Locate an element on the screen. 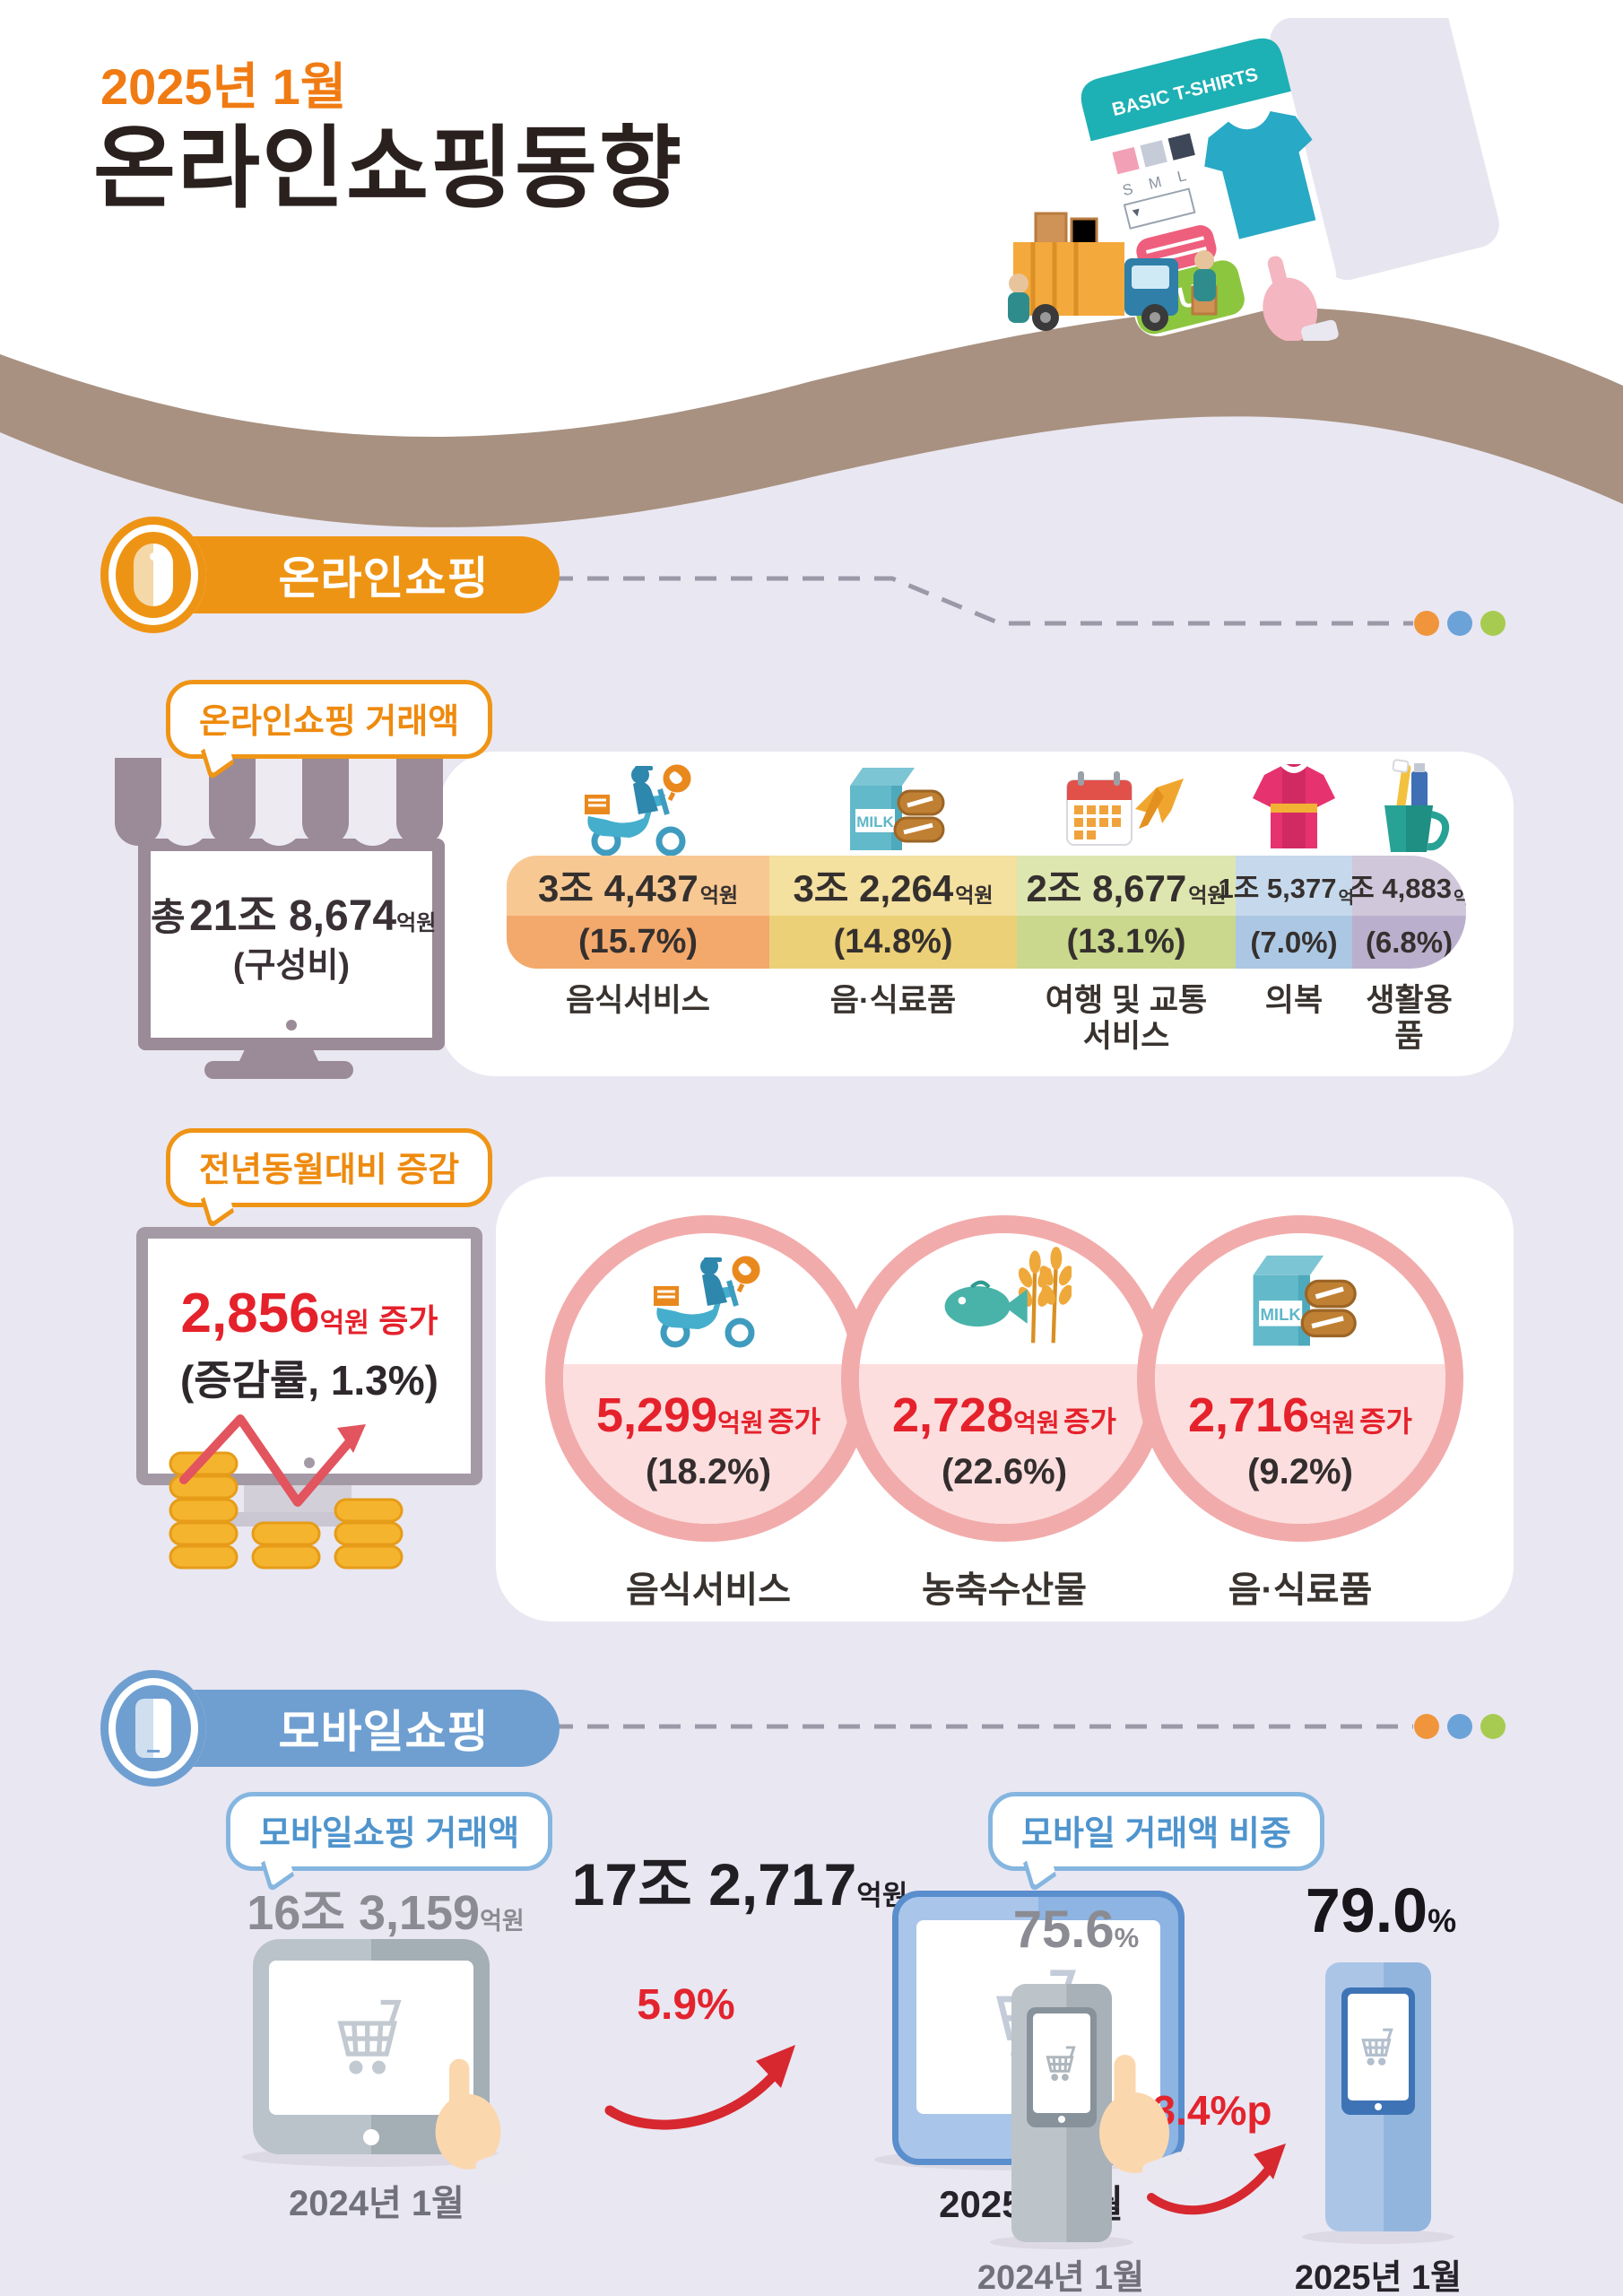  yoy-share: (22.6%) is located at coordinates (1004, 1472).